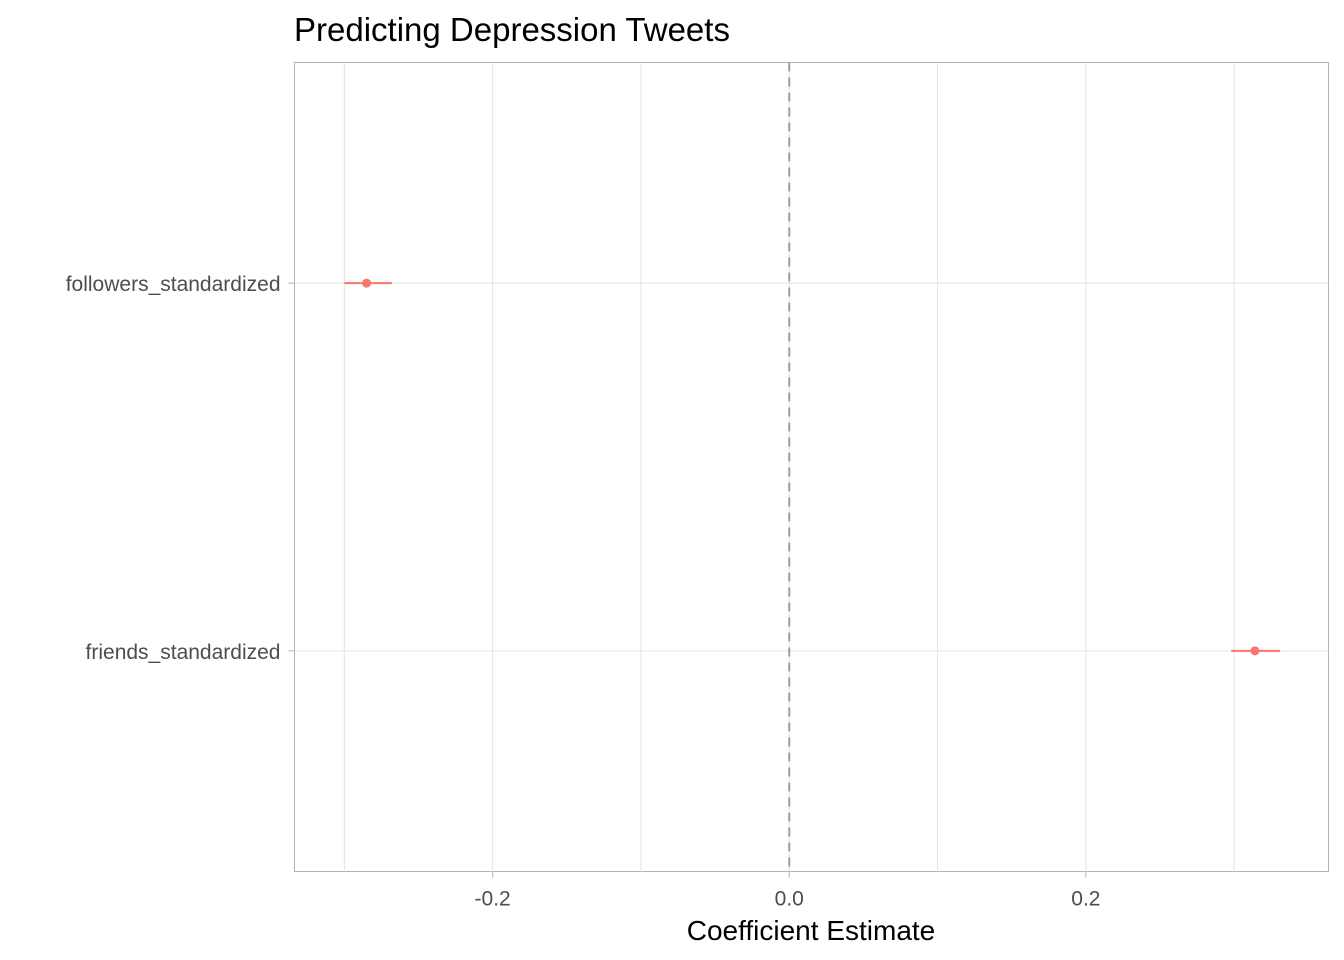 Image resolution: width=1344 pixels, height=960 pixels. What do you see at coordinates (512, 29) in the screenshot?
I see `chart-title: Predicting Depression Tweets` at bounding box center [512, 29].